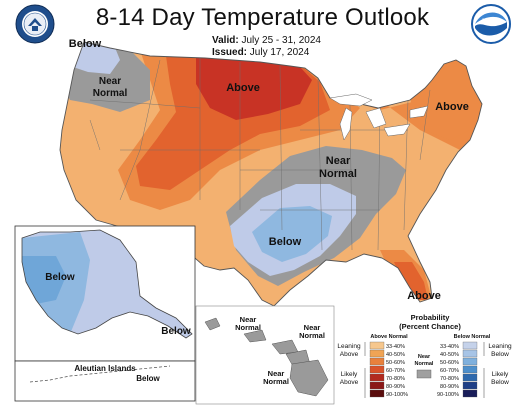  What do you see at coordinates (243, 88) in the screenshot?
I see `label-above-north: Above` at bounding box center [243, 88].